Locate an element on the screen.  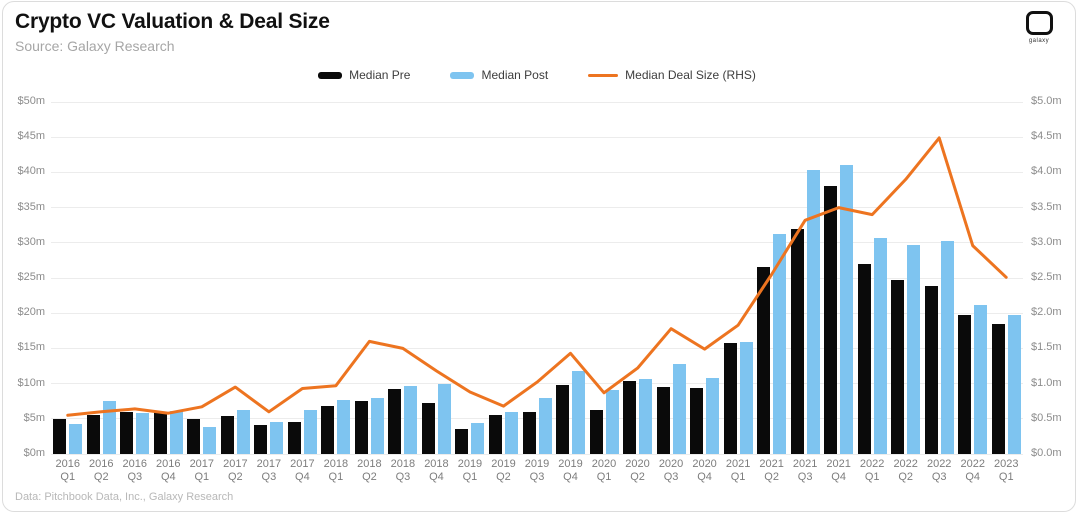
galaxy-logo: galaxy is located at coordinates (1039, 27).